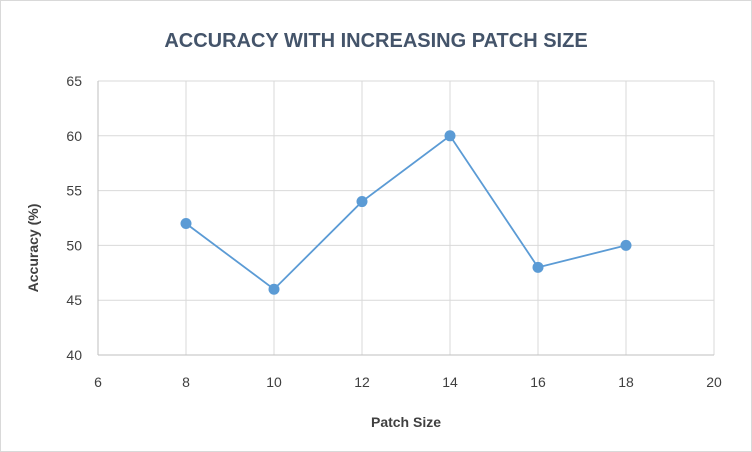 The width and height of the screenshot is (752, 452). Describe the element at coordinates (626, 382) in the screenshot. I see `x-tick-label: 18` at that location.